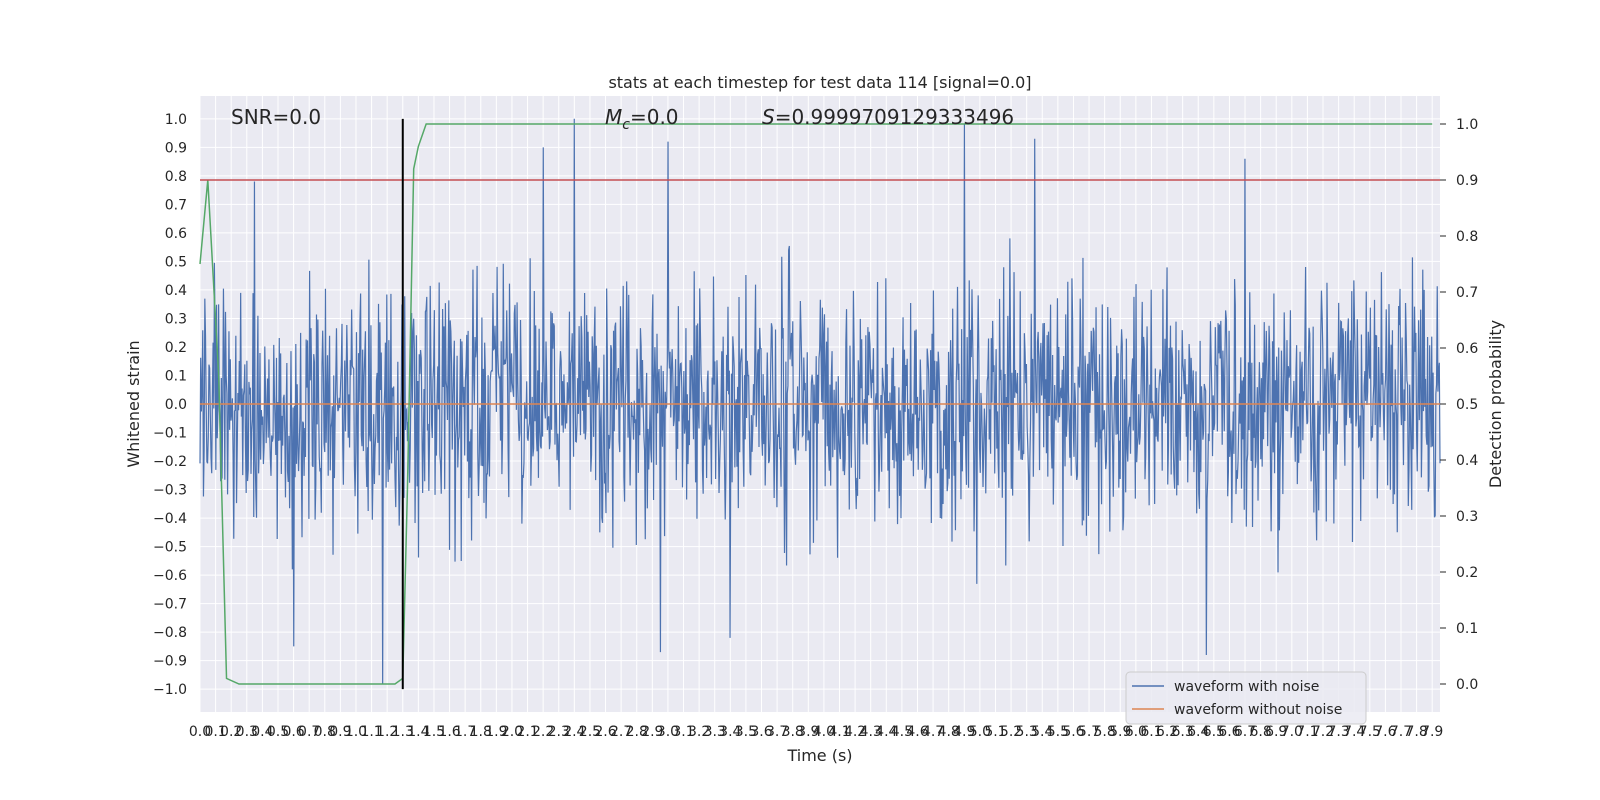 Image resolution: width=1600 pixels, height=800 pixels. Describe the element at coordinates (886, 732) in the screenshot. I see `x-tick-label: 4.4` at that location.